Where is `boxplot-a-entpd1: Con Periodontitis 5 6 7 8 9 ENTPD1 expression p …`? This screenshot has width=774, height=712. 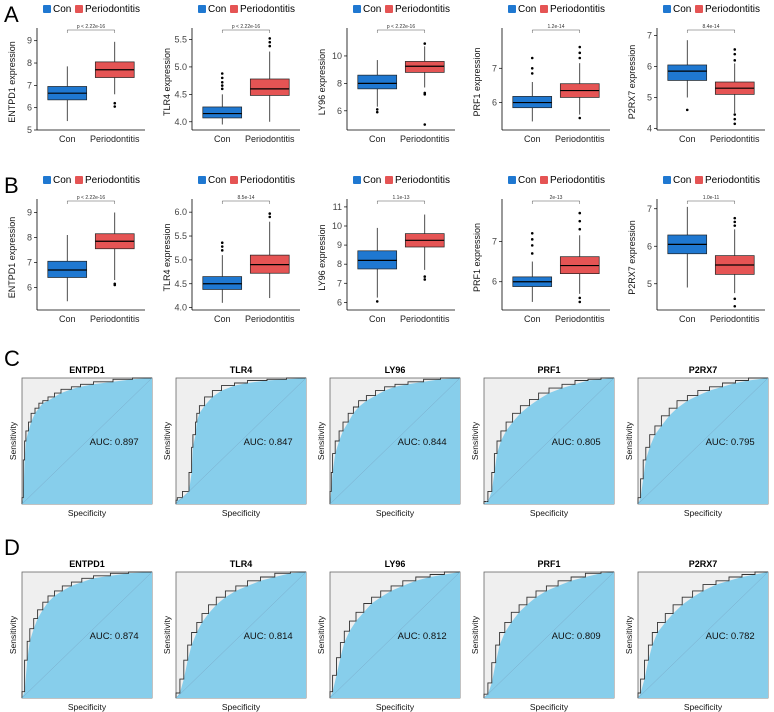 boxplot-a-entpd1: Con Periodontitis 5 6 7 8 9 ENTPD1 expression p … is located at coordinates (76, 74).